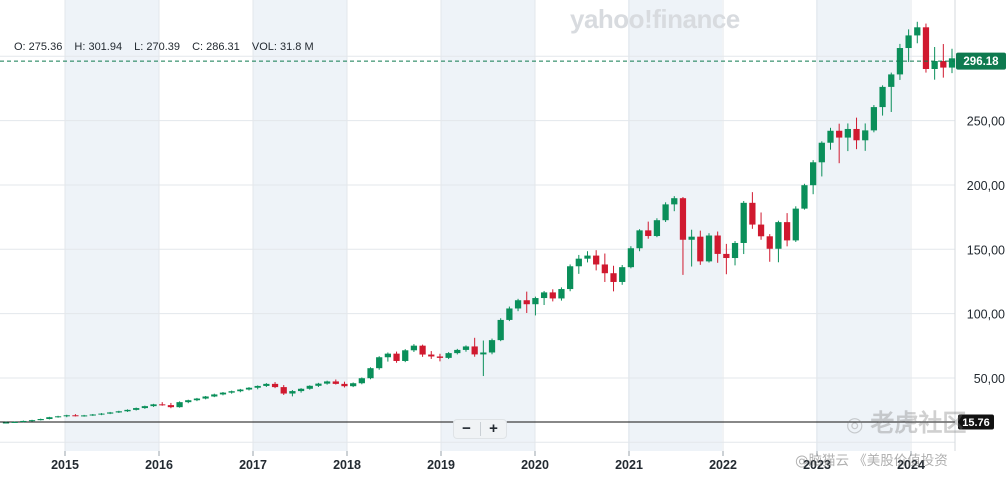  Describe the element at coordinates (493, 428) in the screenshot. I see `zoom-in-button: +` at that location.